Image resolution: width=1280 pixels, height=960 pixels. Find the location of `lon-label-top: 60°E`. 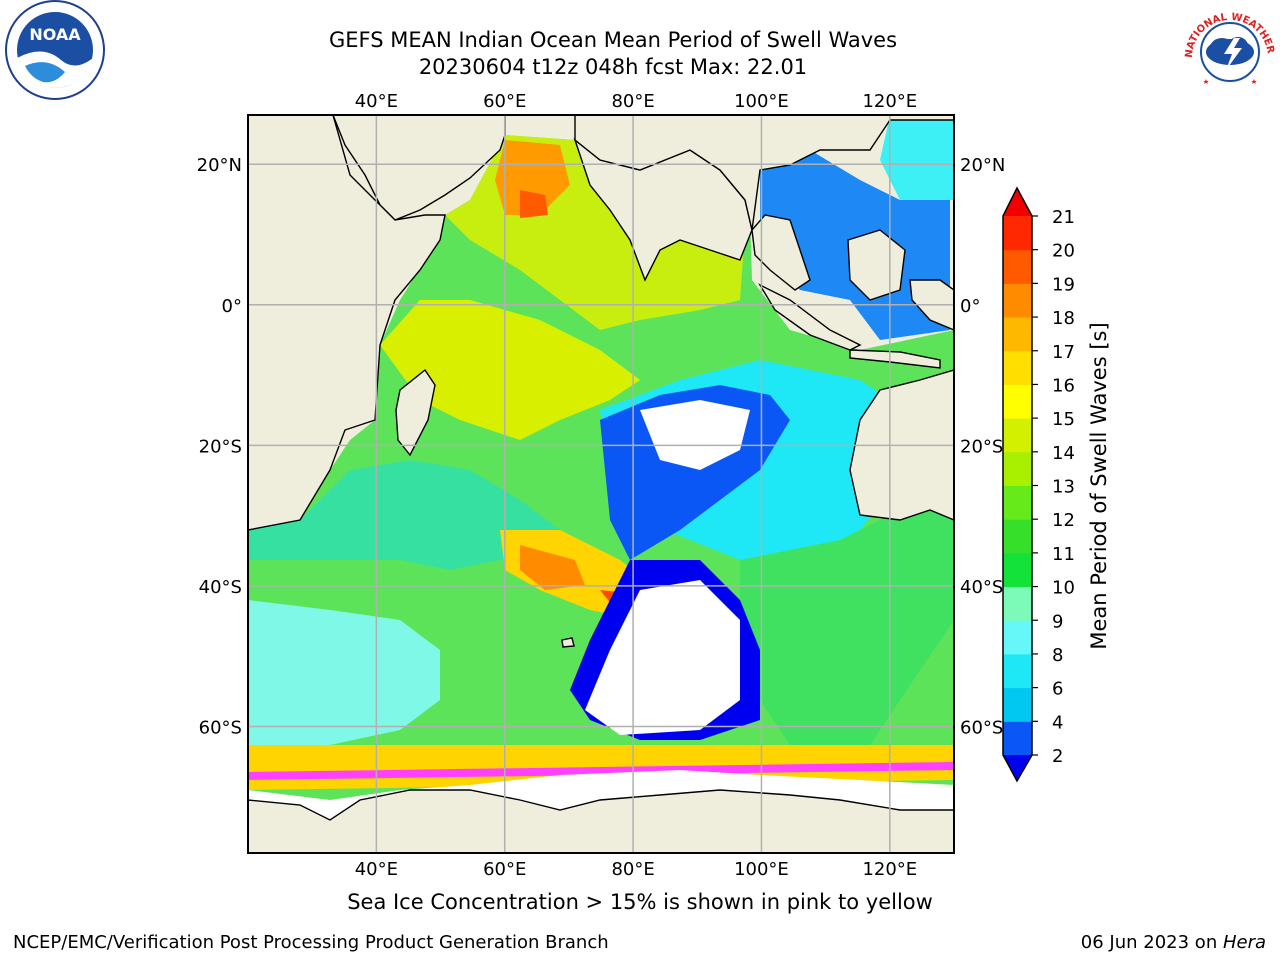

lon-label-top: 60°E is located at coordinates (504, 101).